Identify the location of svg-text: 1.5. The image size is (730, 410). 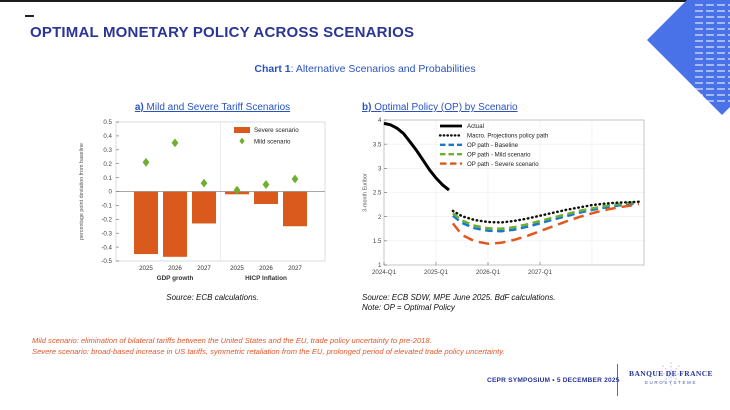
(377, 241).